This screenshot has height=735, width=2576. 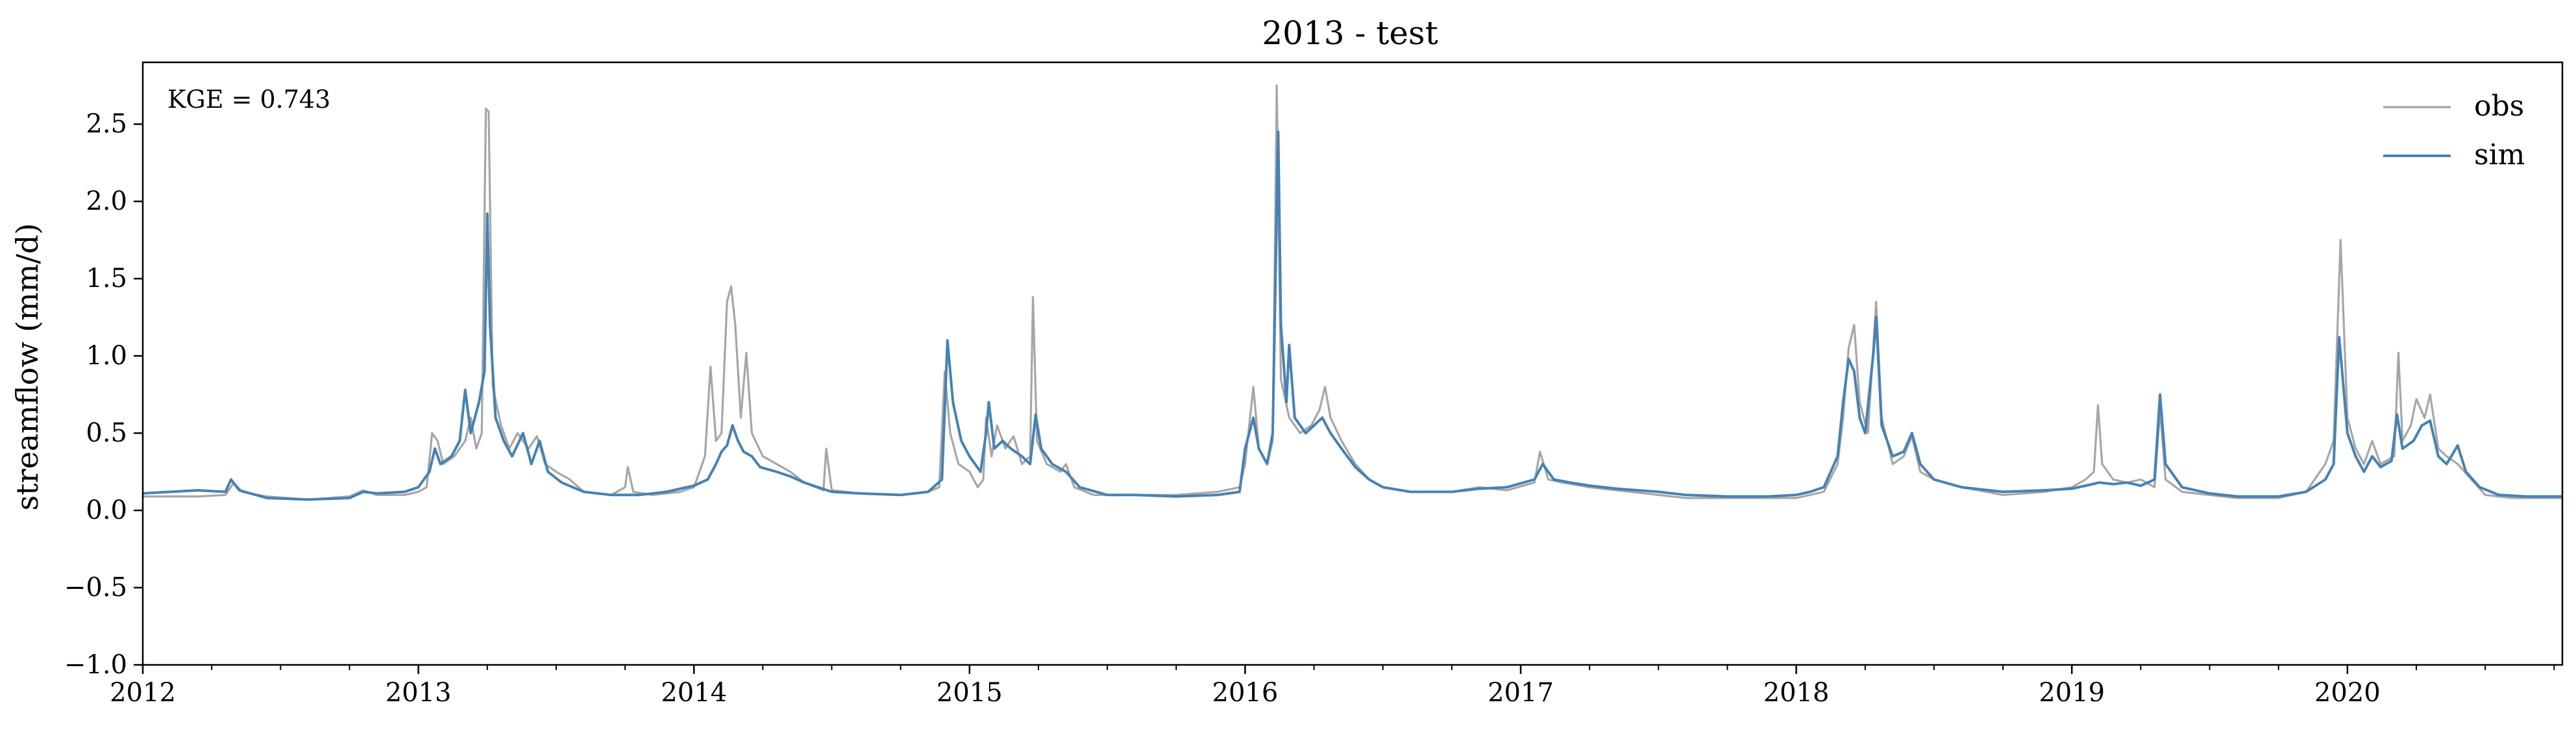 I want to click on y-tick-label: −0.5, so click(x=95, y=588).